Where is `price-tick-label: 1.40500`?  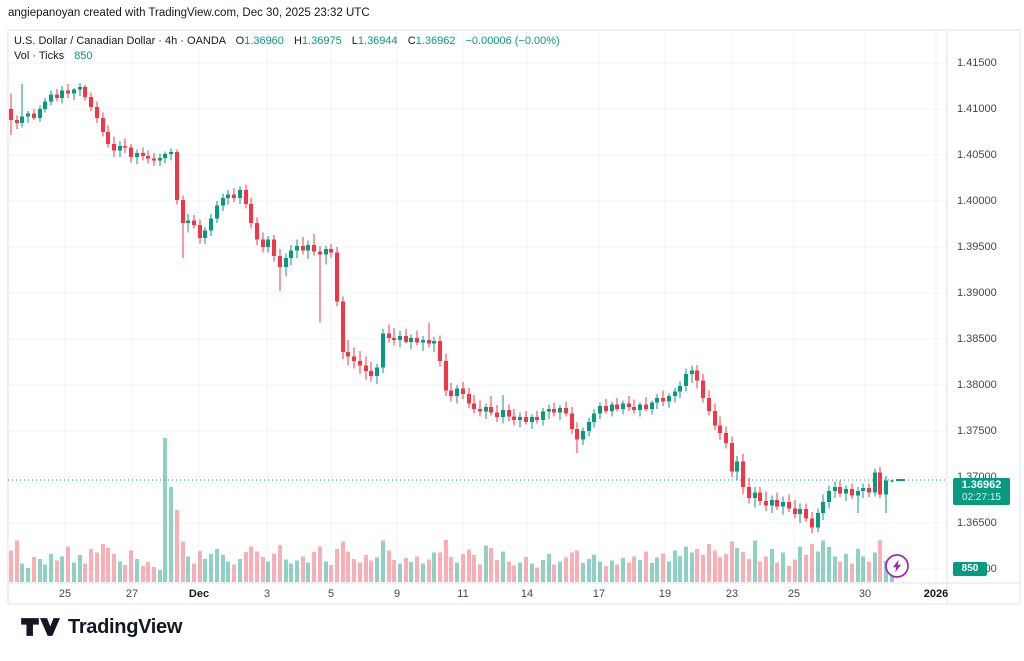 price-tick-label: 1.40500 is located at coordinates (977, 154).